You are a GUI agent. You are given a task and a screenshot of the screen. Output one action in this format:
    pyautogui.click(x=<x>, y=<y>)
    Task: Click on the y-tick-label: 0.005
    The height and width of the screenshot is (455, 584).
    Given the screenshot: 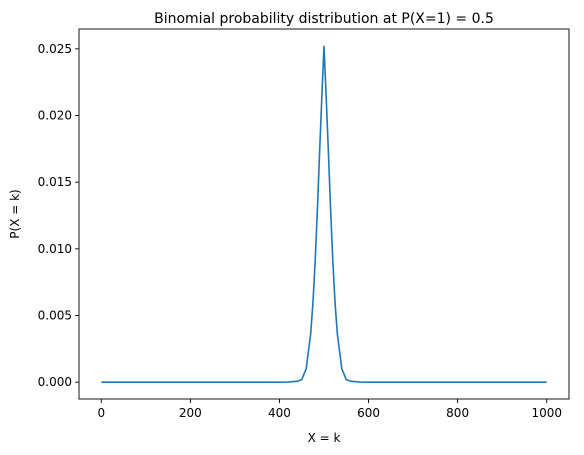 What is the action you would take?
    pyautogui.click(x=55, y=316)
    